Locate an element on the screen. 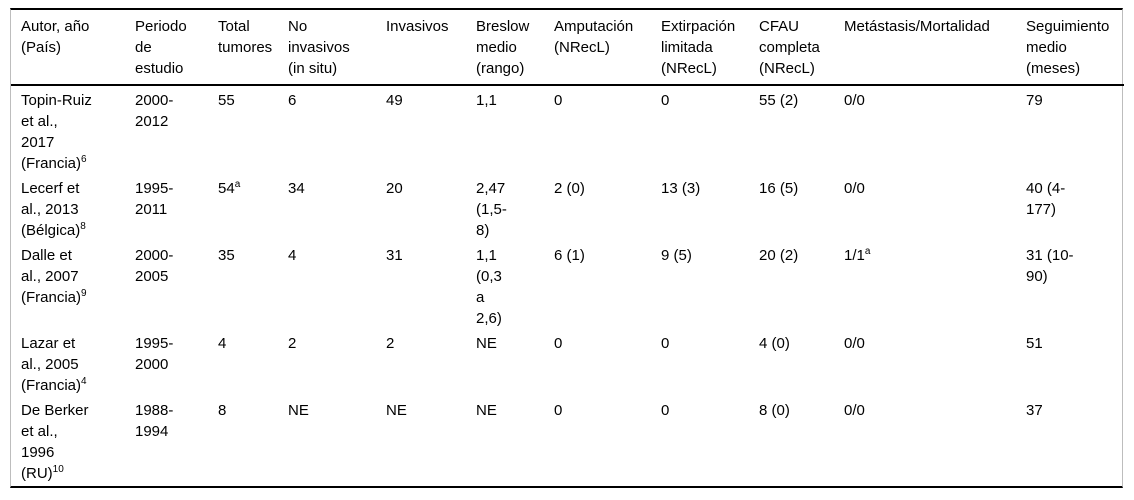 The width and height of the screenshot is (1134, 500). cell-cfau: 4 (0) is located at coordinates (774, 343).